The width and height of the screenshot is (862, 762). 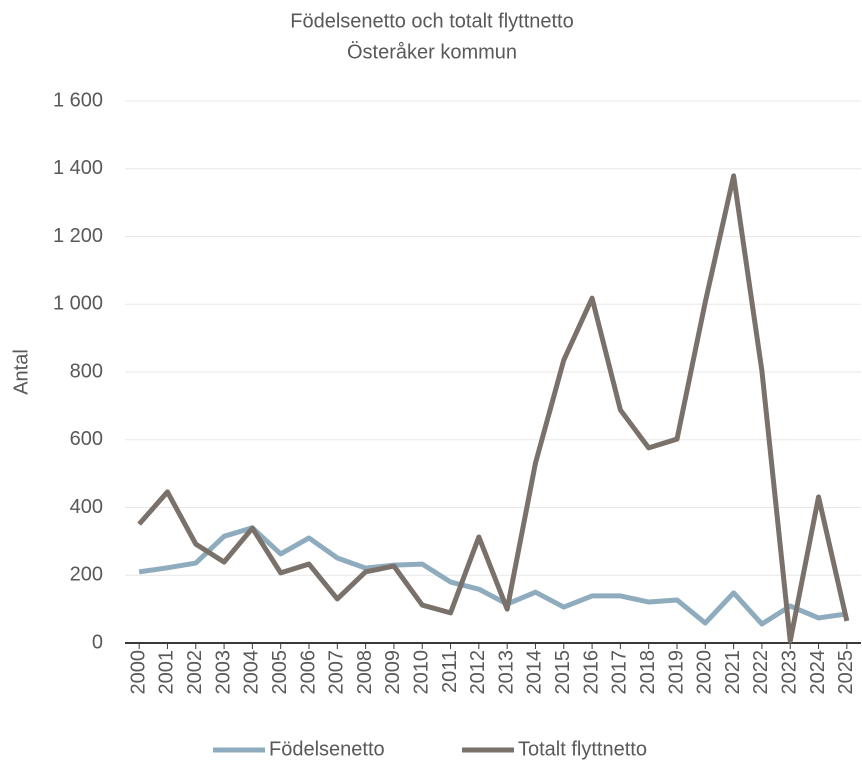 I want to click on x-tick-label: 2023, so click(x=790, y=672).